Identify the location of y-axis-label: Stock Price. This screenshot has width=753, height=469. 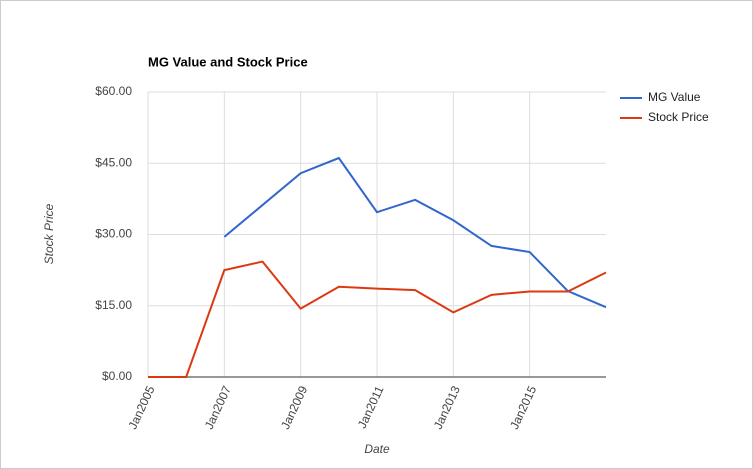
(49, 233).